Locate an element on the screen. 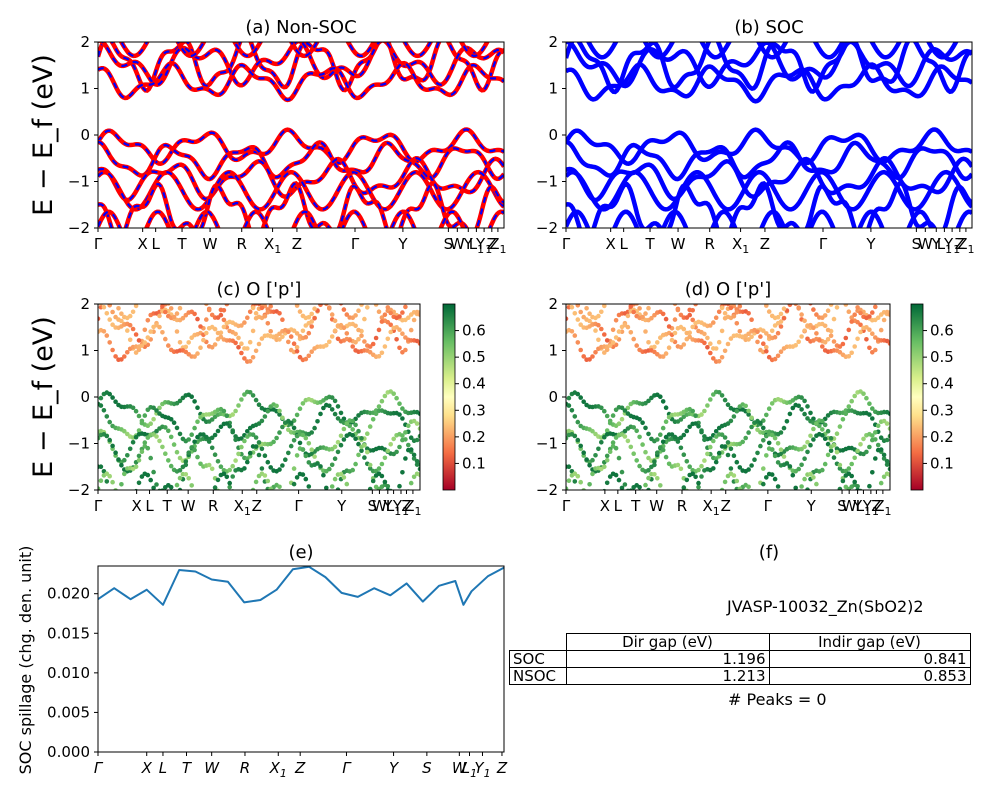 This screenshot has width=1000, height=800. x-tick-label: W is located at coordinates (925, 244).